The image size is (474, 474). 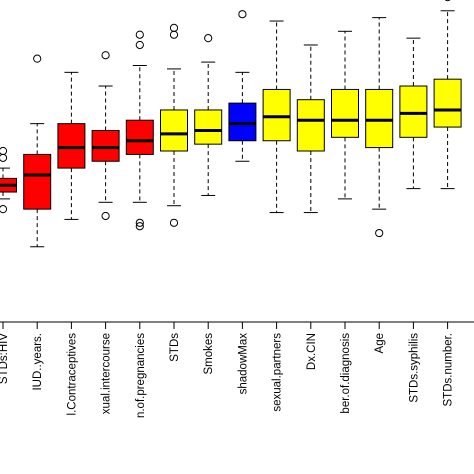 I want to click on x-tick-label: Age, so click(x=380, y=343).